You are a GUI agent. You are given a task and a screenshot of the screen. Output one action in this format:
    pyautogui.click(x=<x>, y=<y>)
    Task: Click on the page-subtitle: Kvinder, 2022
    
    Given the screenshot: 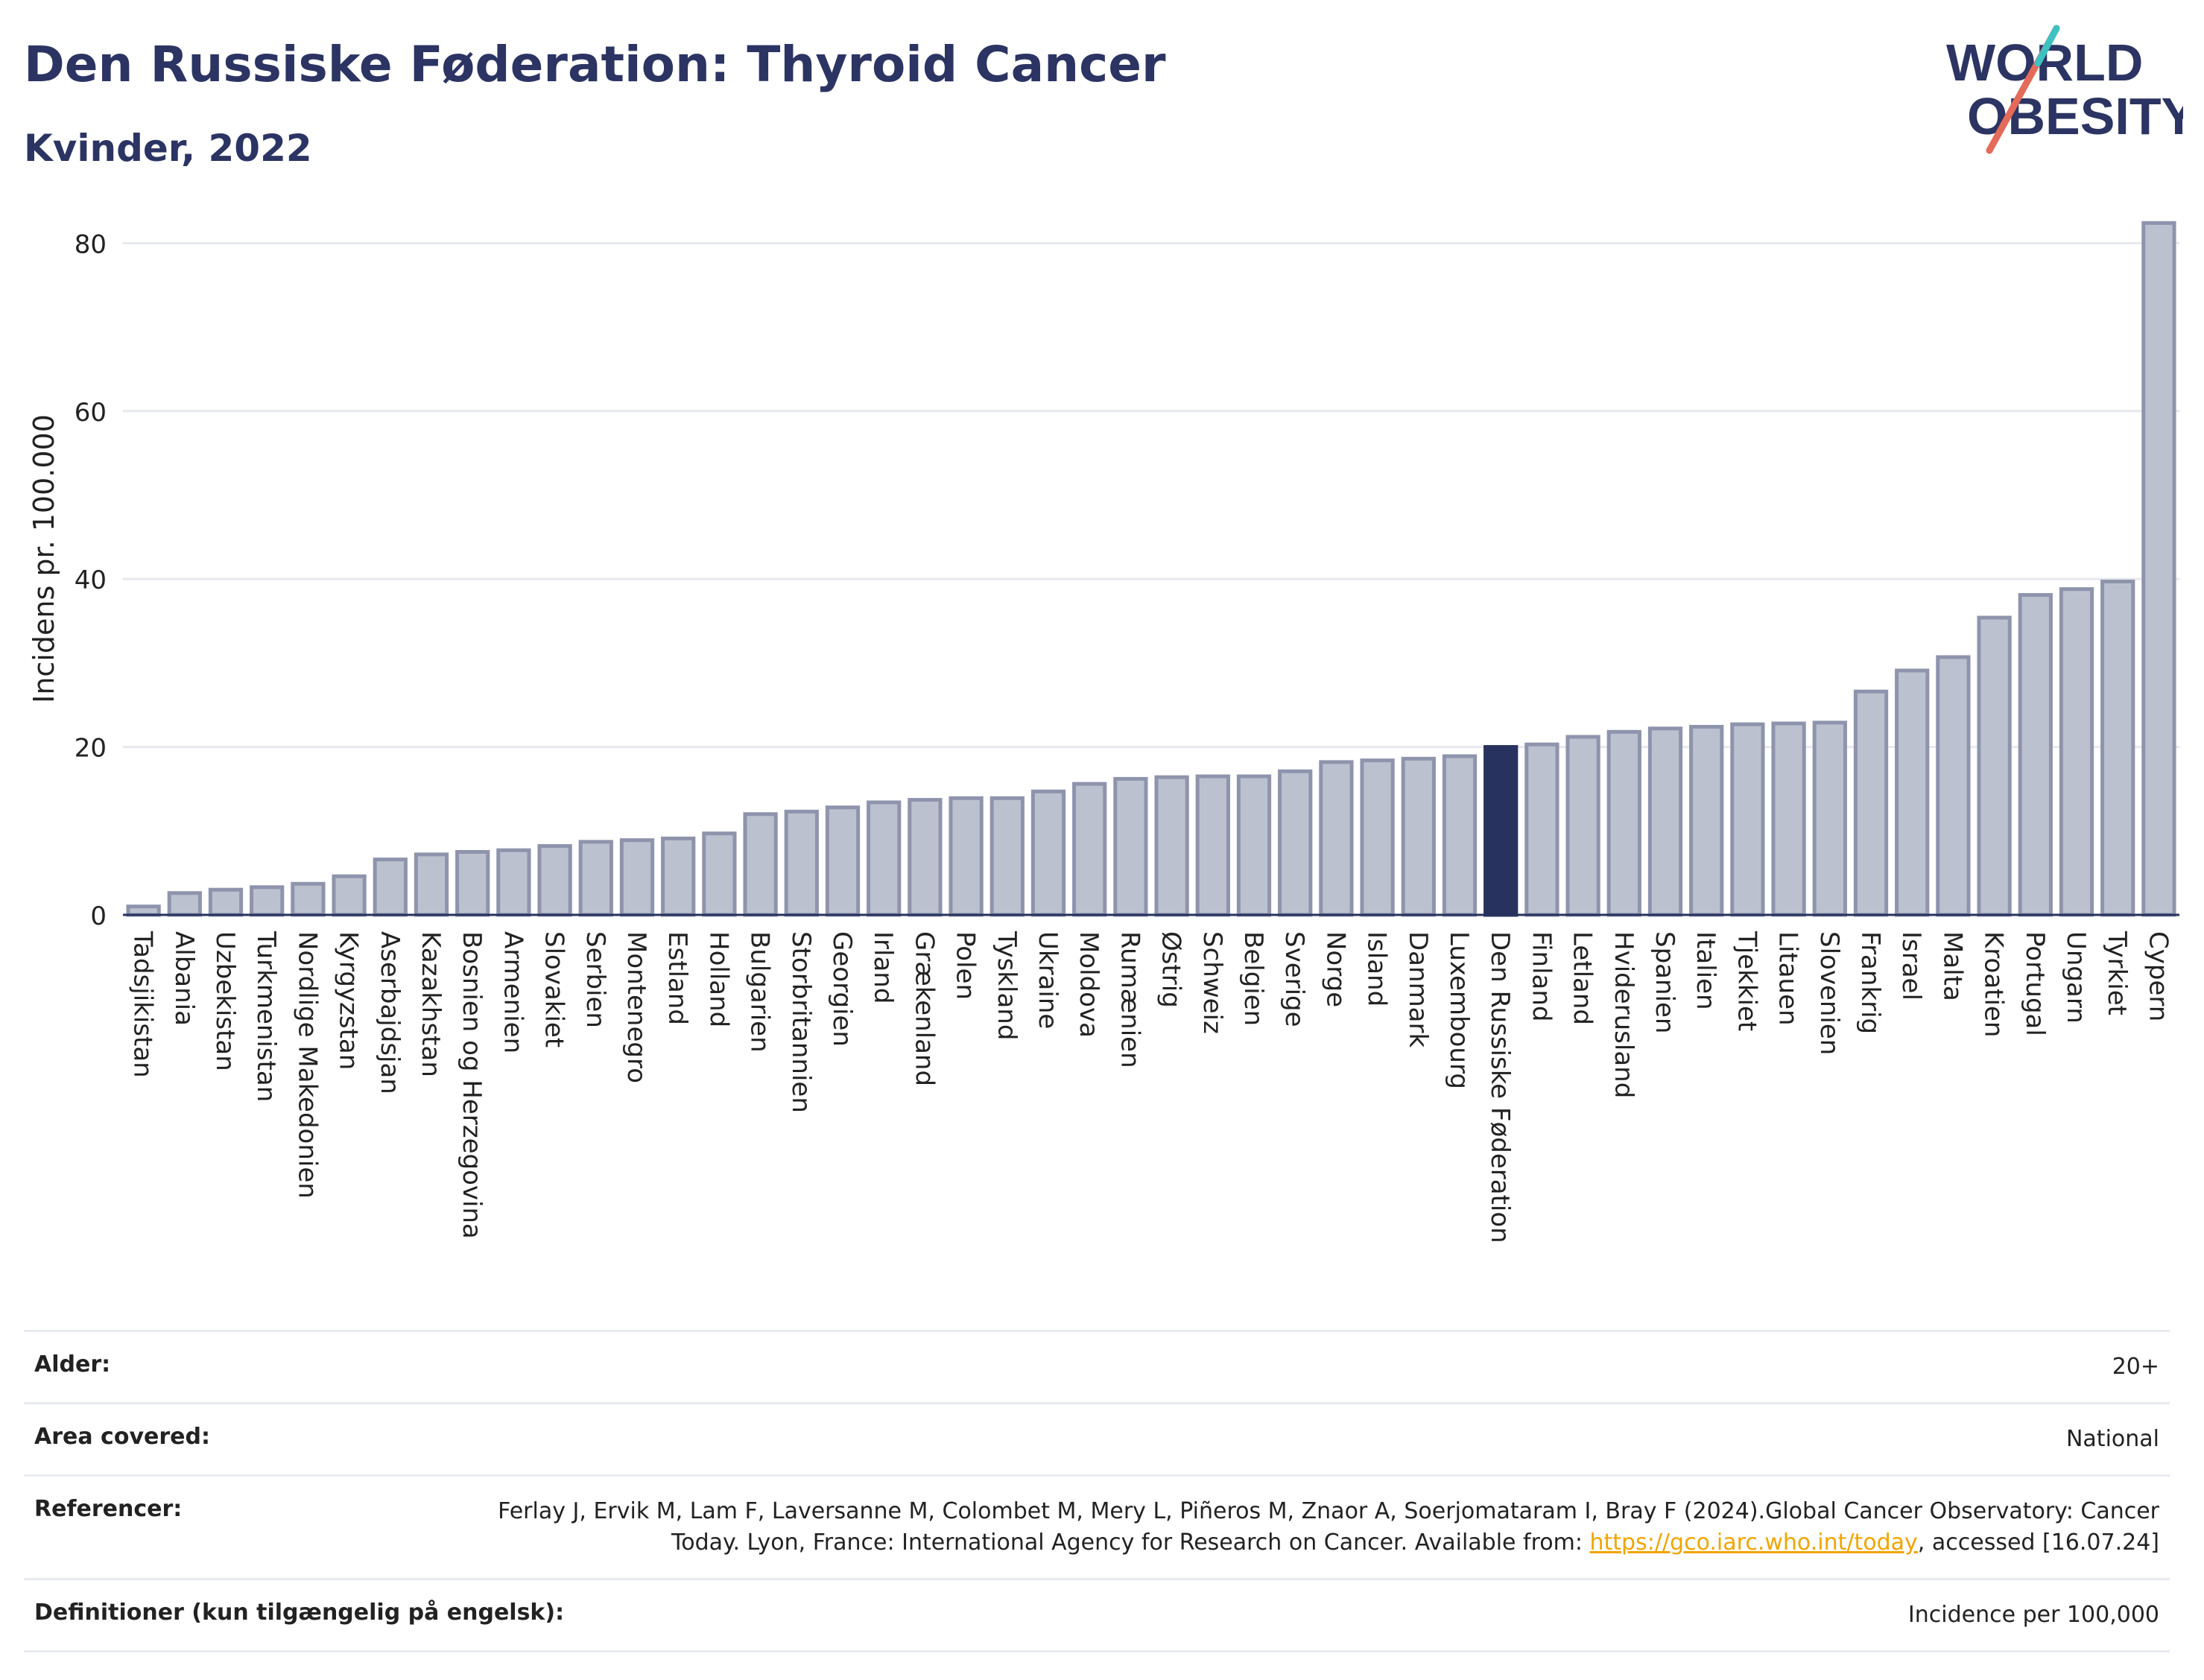 What is the action you would take?
    pyautogui.click(x=168, y=148)
    